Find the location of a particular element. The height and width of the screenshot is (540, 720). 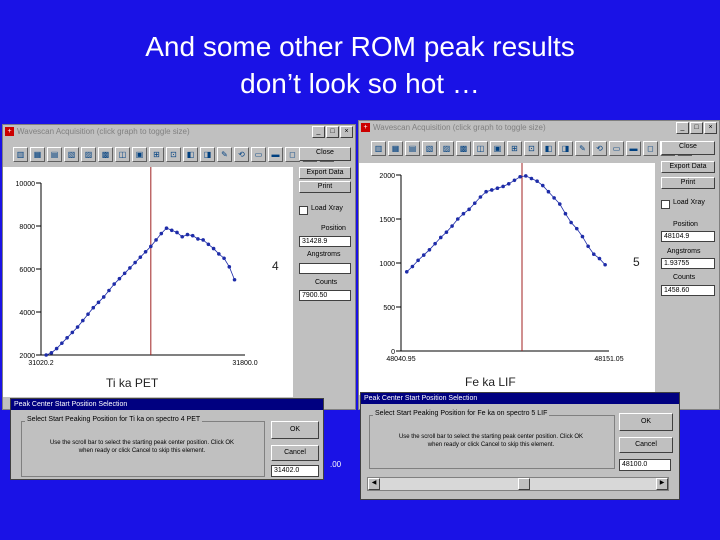

left-counts-label: Counts is located at coordinates (326, 282).